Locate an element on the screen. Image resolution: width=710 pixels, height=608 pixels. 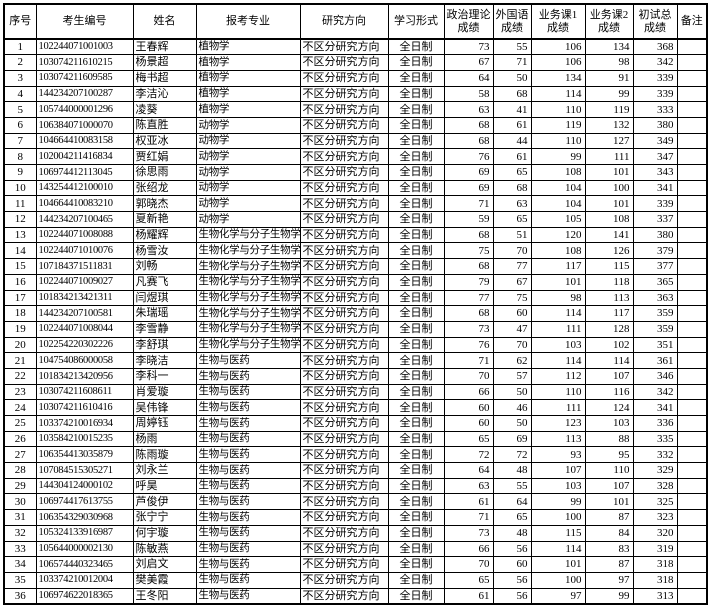
cell-subject2-score: 83 is located at coordinates (609, 549).